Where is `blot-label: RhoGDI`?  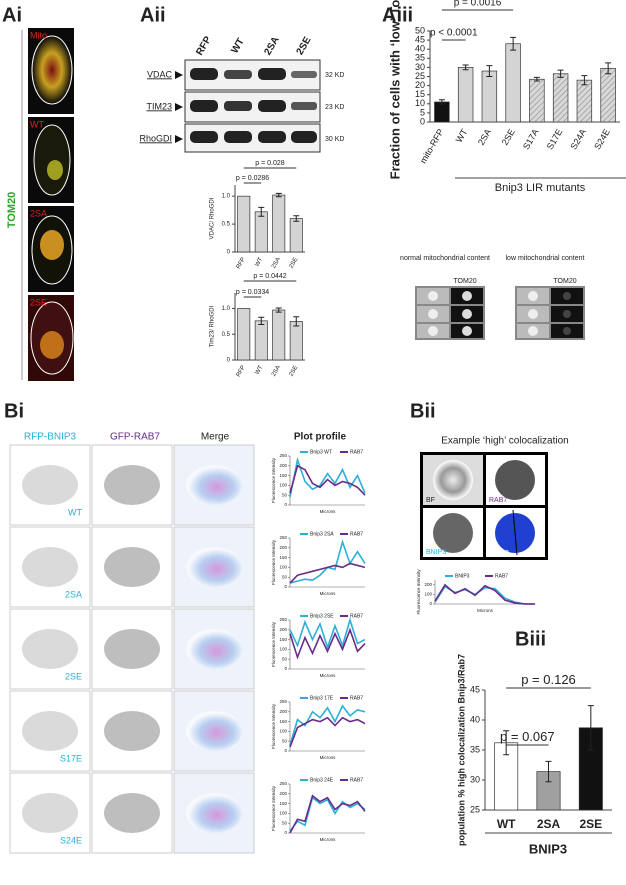
blot-label: RhoGDI is located at coordinates (155, 138).